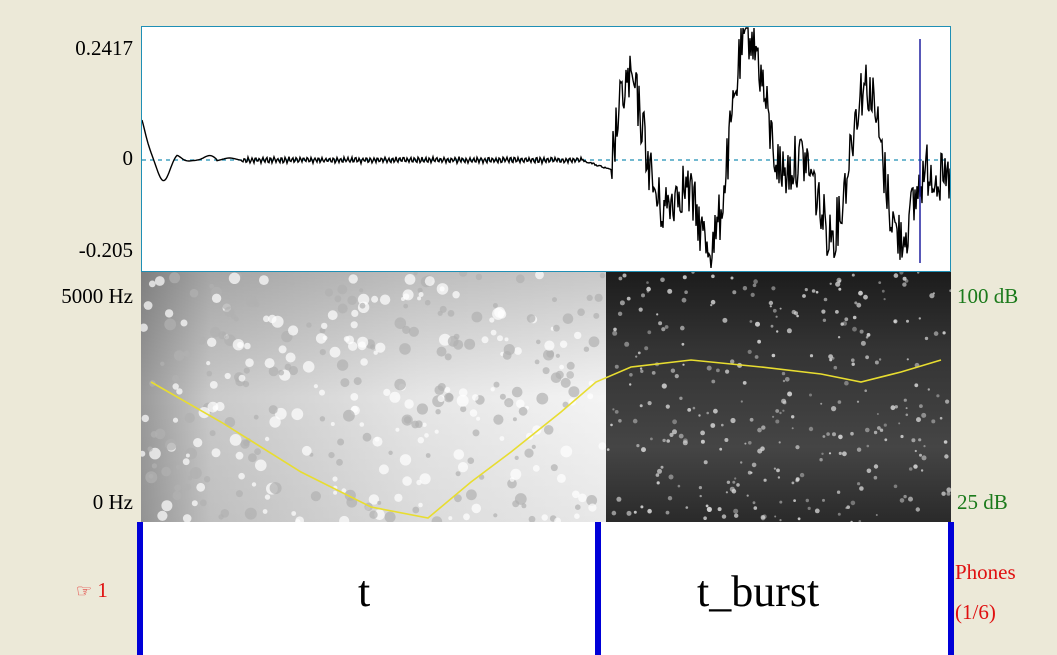  What do you see at coordinates (758, 591) in the screenshot?
I see `interval-label-t-burst: t_burst` at bounding box center [758, 591].